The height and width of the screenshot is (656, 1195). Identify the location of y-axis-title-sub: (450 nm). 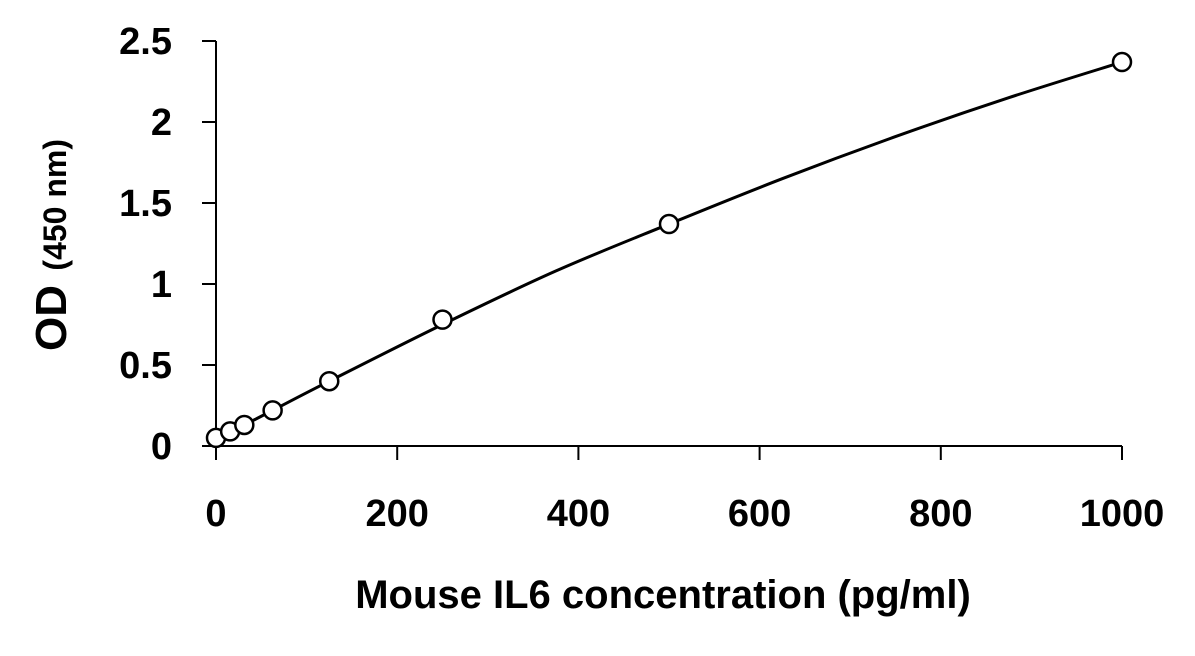
(55, 205).